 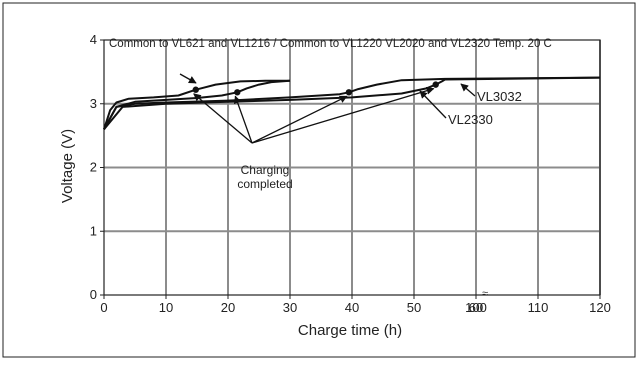 I want to click on x-tick-label-2: 20, so click(x=228, y=307).